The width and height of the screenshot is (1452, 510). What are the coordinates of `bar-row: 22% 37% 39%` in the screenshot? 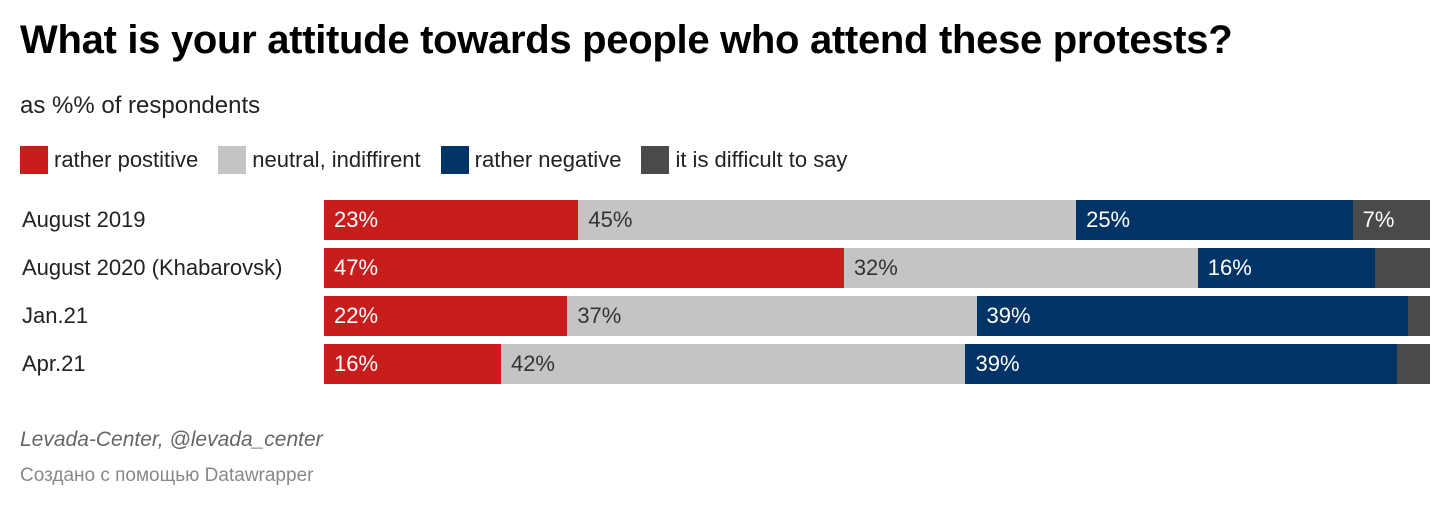 It's located at (877, 316).